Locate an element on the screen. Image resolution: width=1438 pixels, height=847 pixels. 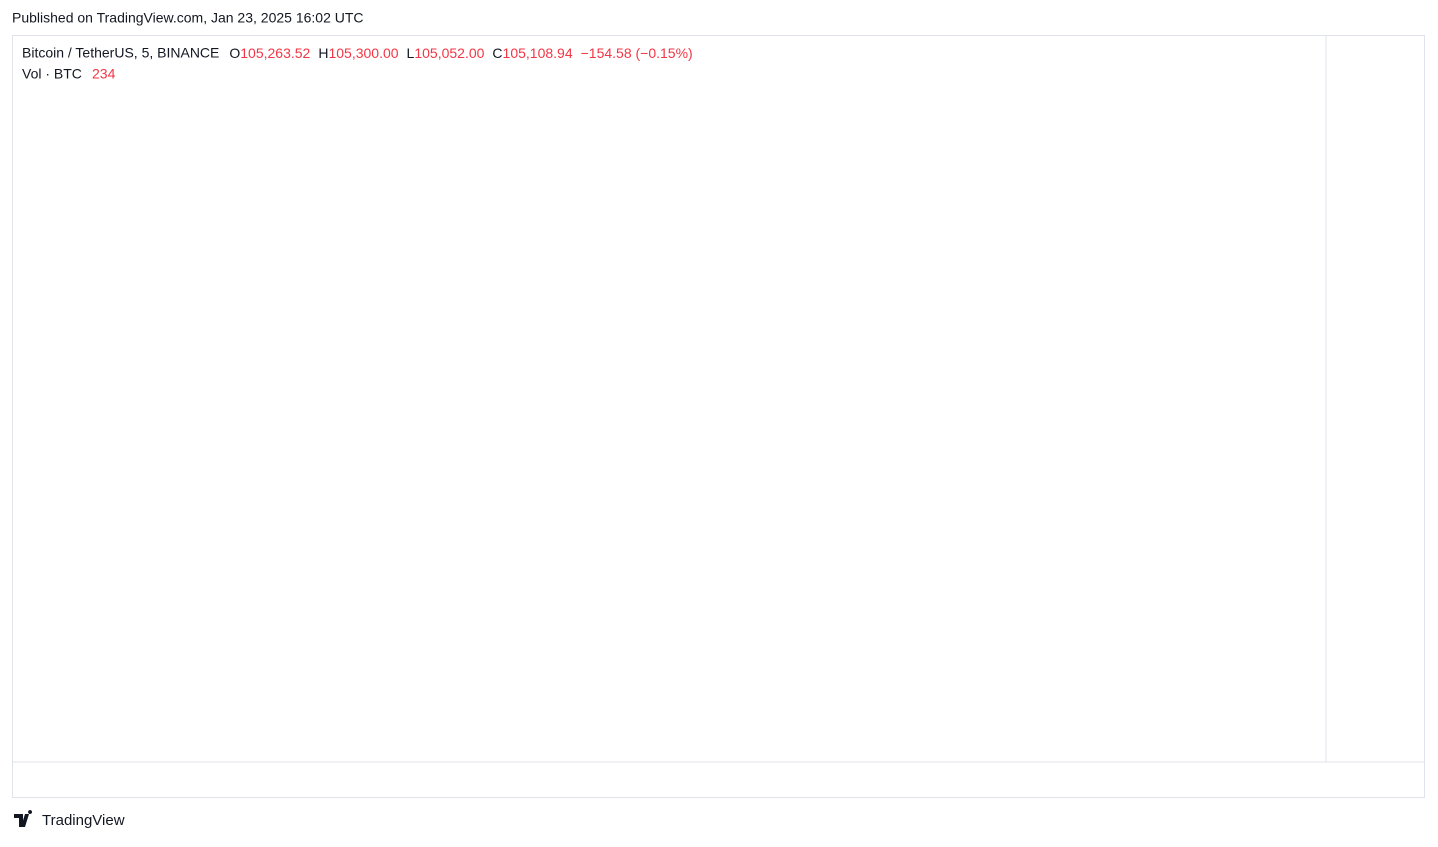
ohlc-value: 105,263.52 is located at coordinates (275, 53).